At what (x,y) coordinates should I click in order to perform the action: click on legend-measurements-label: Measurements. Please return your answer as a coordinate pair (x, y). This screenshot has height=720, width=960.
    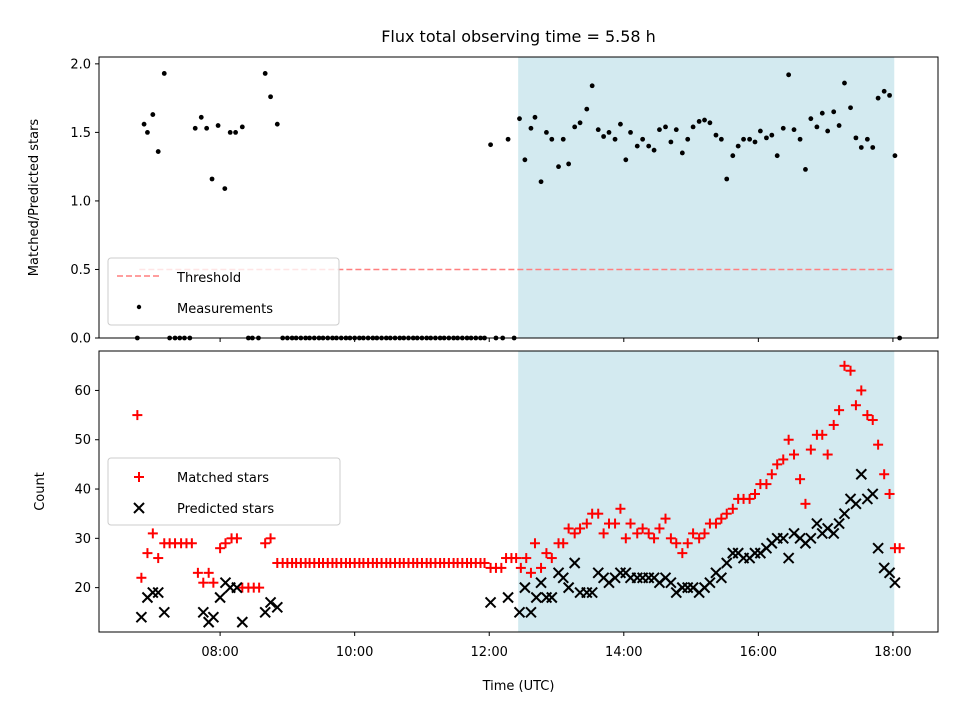
    Looking at the image, I should click on (225, 309).